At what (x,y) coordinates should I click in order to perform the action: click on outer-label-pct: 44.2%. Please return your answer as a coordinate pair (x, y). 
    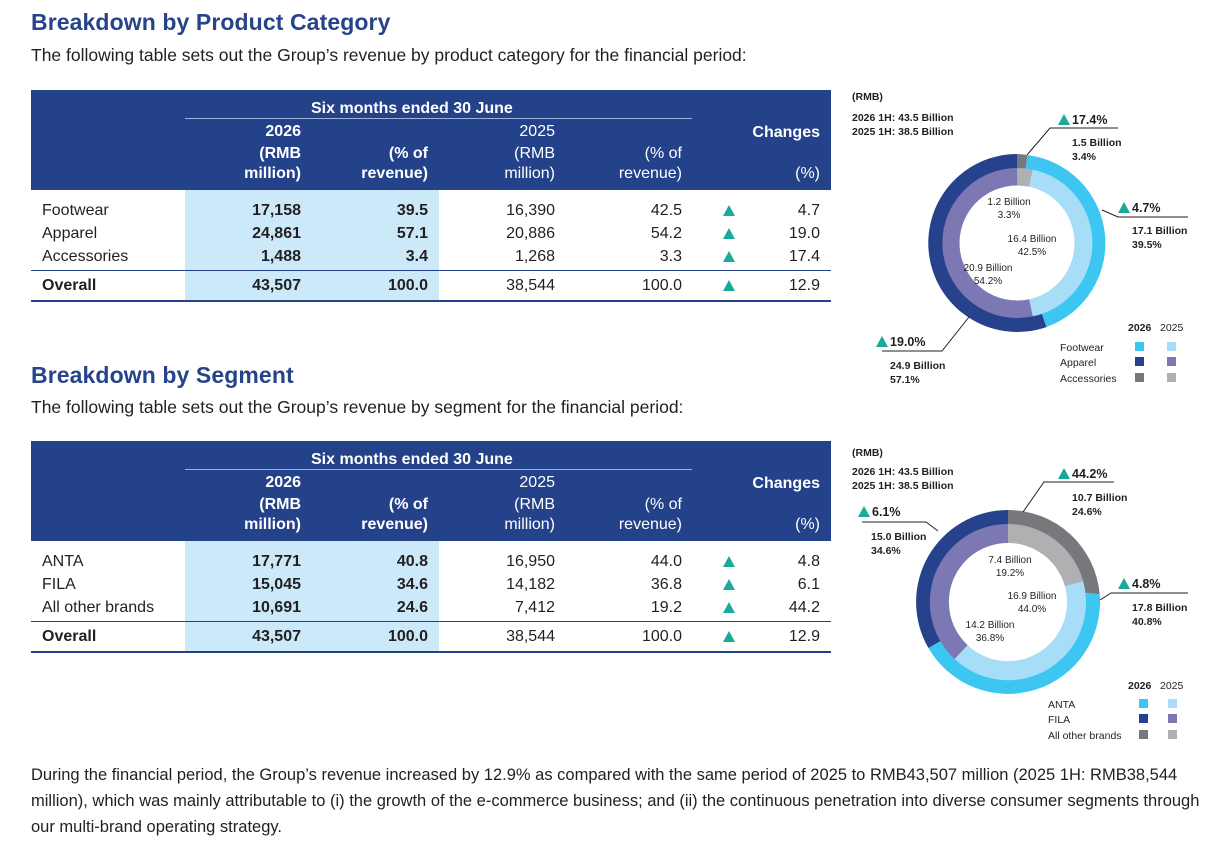
    Looking at the image, I should click on (1089, 474).